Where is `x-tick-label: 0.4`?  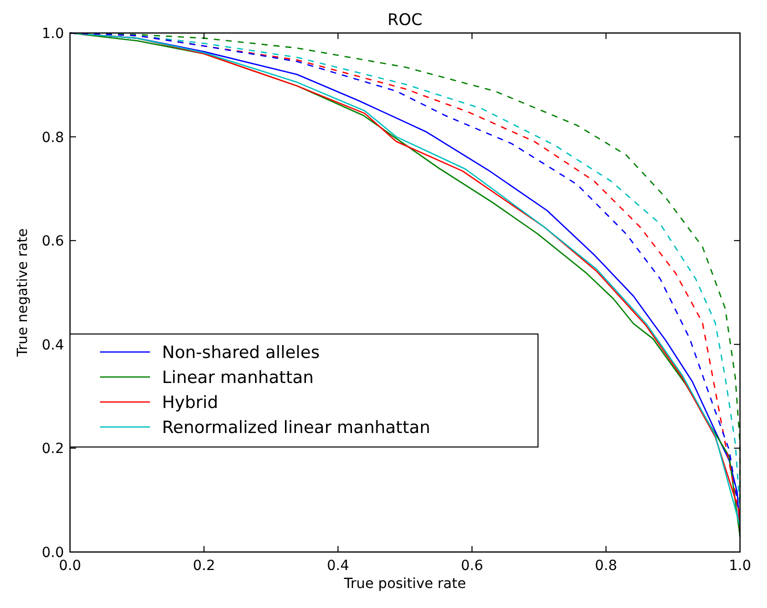
x-tick-label: 0.4 is located at coordinates (338, 566).